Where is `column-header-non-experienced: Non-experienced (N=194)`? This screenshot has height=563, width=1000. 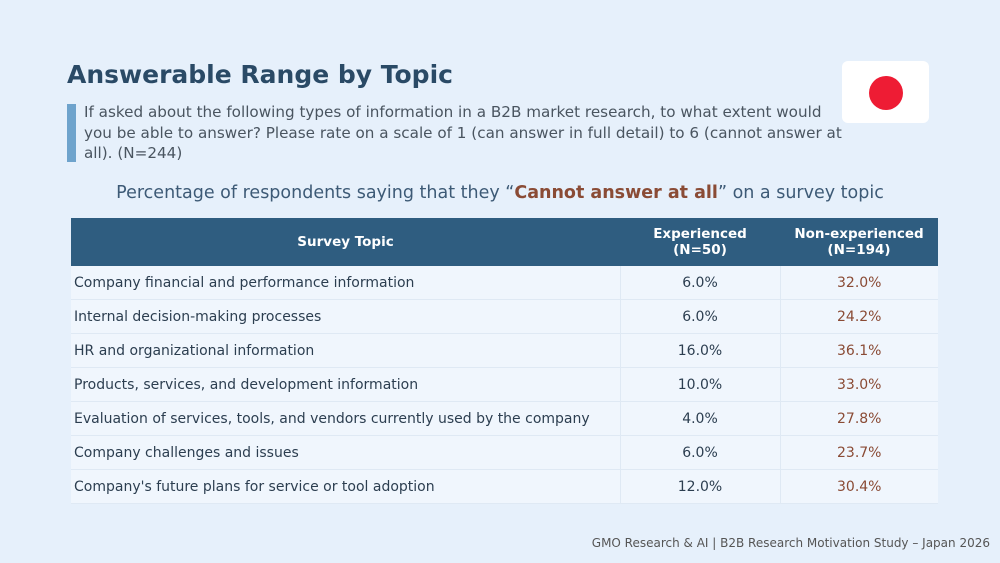 column-header-non-experienced: Non-experienced (N=194) is located at coordinates (859, 242).